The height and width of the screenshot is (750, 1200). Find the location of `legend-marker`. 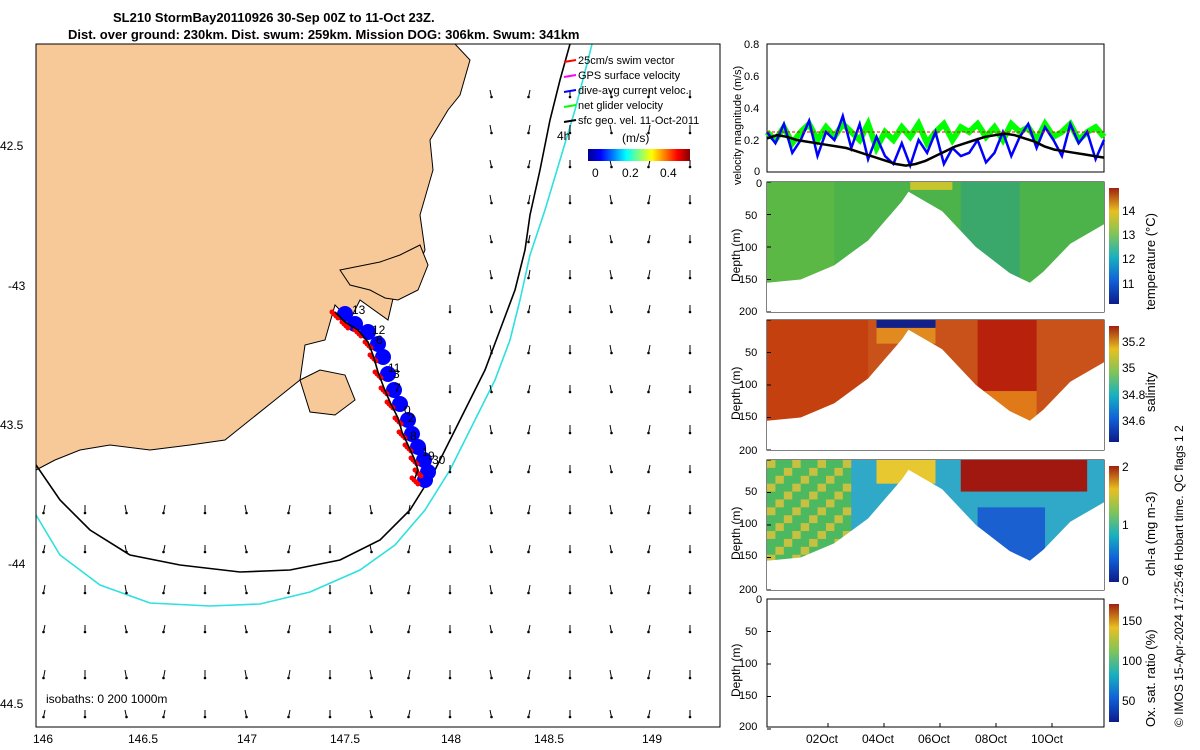

legend-marker is located at coordinates (570, 91).